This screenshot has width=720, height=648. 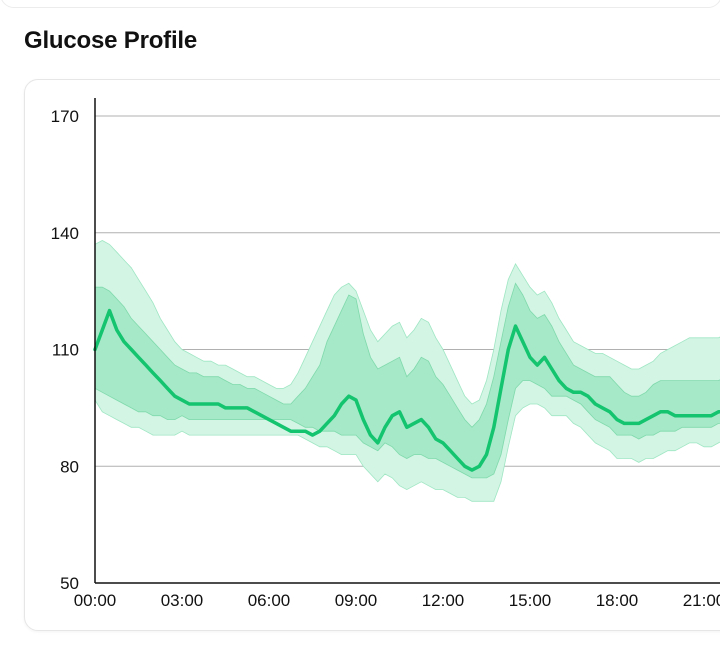 I want to click on x-tick-labels: 00:00 03:00 06:00 09:00 12:00 15:00 18:00 21:00, so click(x=397, y=600).